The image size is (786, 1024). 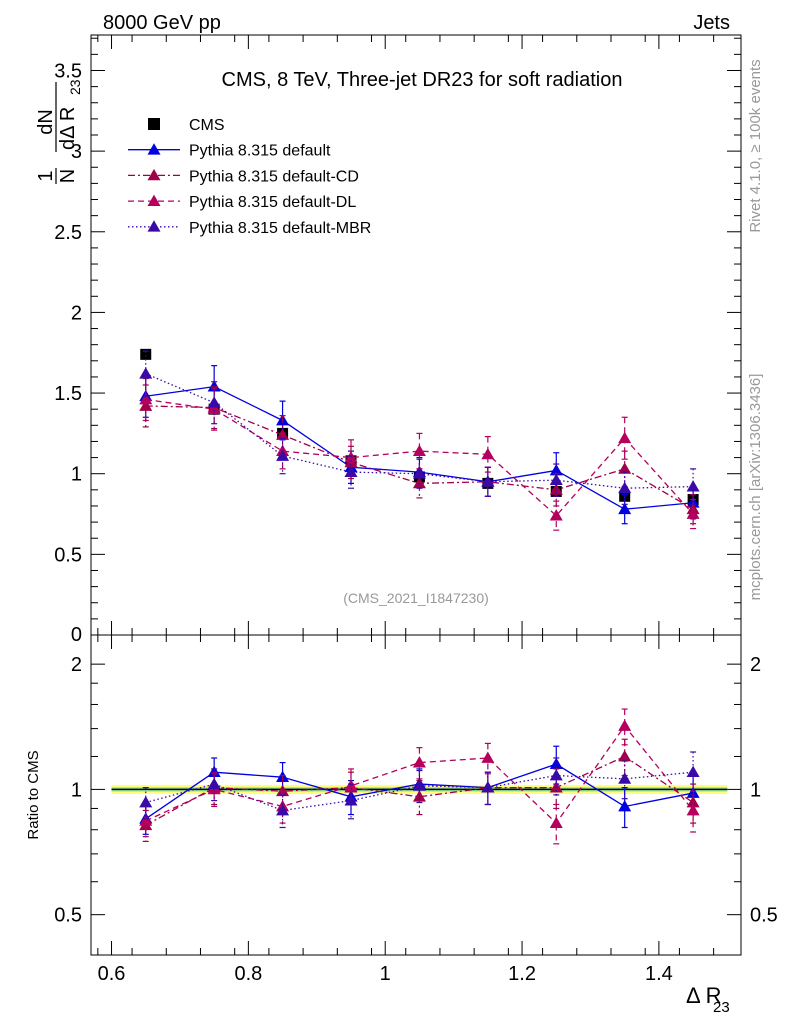 I want to click on main-y-tick-label: 3, so click(x=76, y=152).